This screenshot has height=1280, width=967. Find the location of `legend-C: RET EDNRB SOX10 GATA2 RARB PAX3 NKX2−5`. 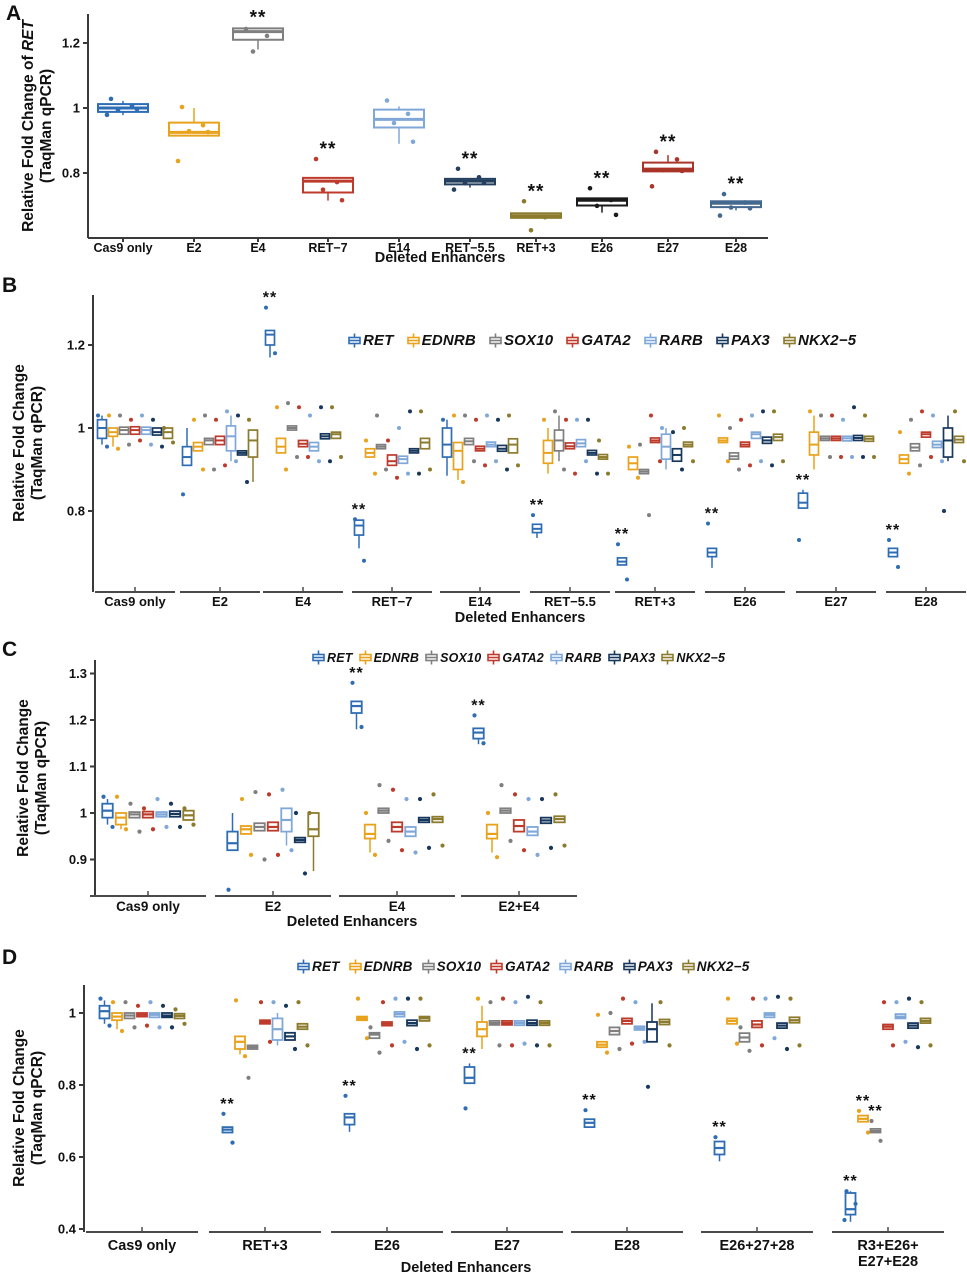

legend-C: RET EDNRB SOX10 GATA2 RARB PAX3 NKX2−5 is located at coordinates (518, 657).